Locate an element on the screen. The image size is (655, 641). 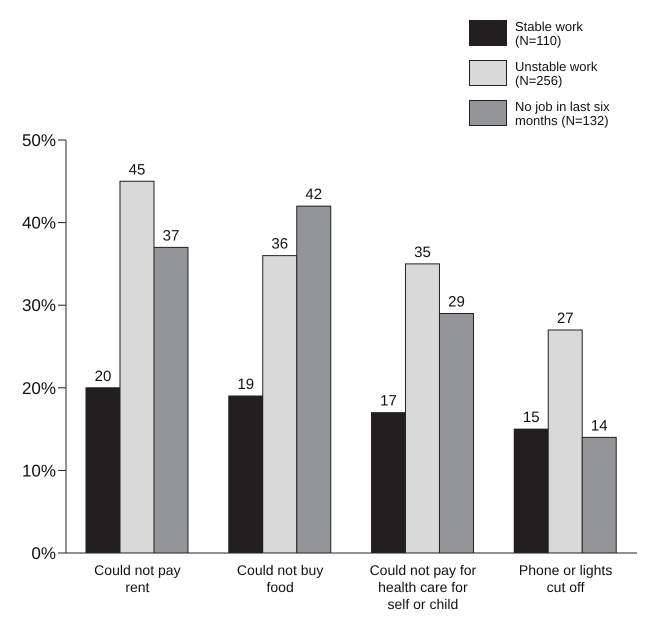
legend-label: Unstable work (N=256) is located at coordinates (556, 73).